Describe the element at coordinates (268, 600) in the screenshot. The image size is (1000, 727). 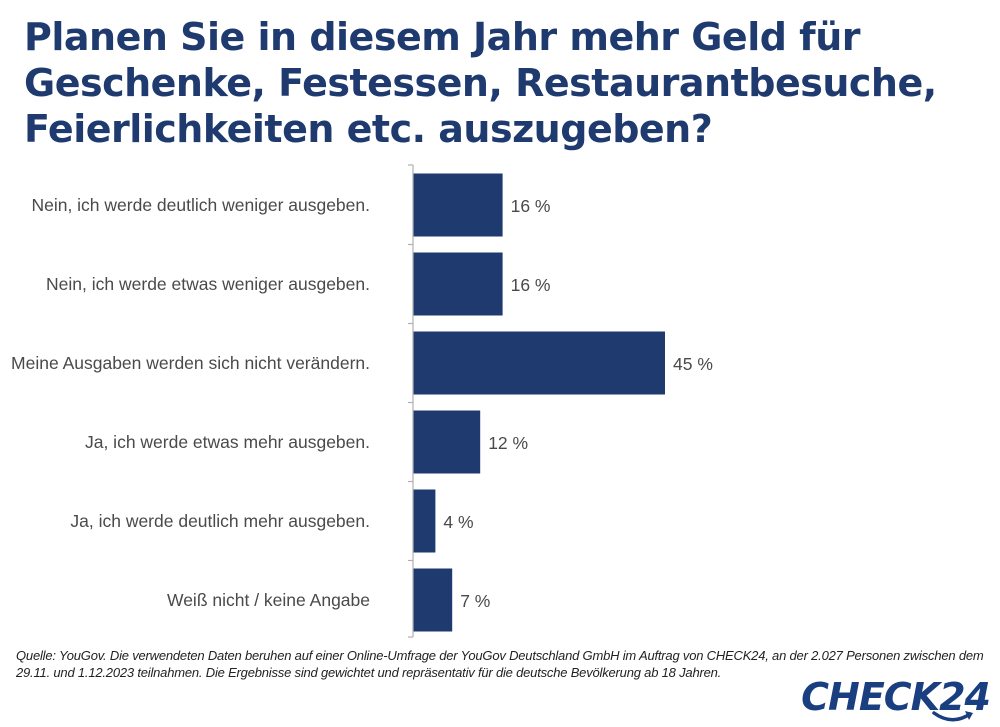
I see `category-label-5: Weiß nicht / keine Angabe` at that location.